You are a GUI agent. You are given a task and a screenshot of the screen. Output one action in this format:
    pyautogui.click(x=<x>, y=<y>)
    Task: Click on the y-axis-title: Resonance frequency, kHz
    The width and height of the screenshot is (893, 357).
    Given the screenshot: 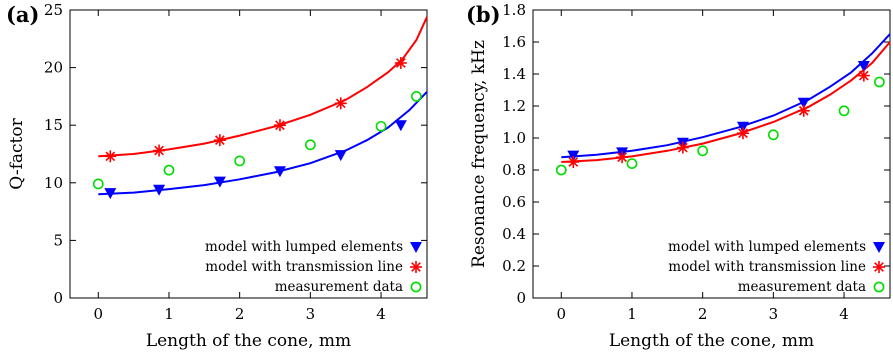 What is the action you would take?
    pyautogui.click(x=479, y=154)
    